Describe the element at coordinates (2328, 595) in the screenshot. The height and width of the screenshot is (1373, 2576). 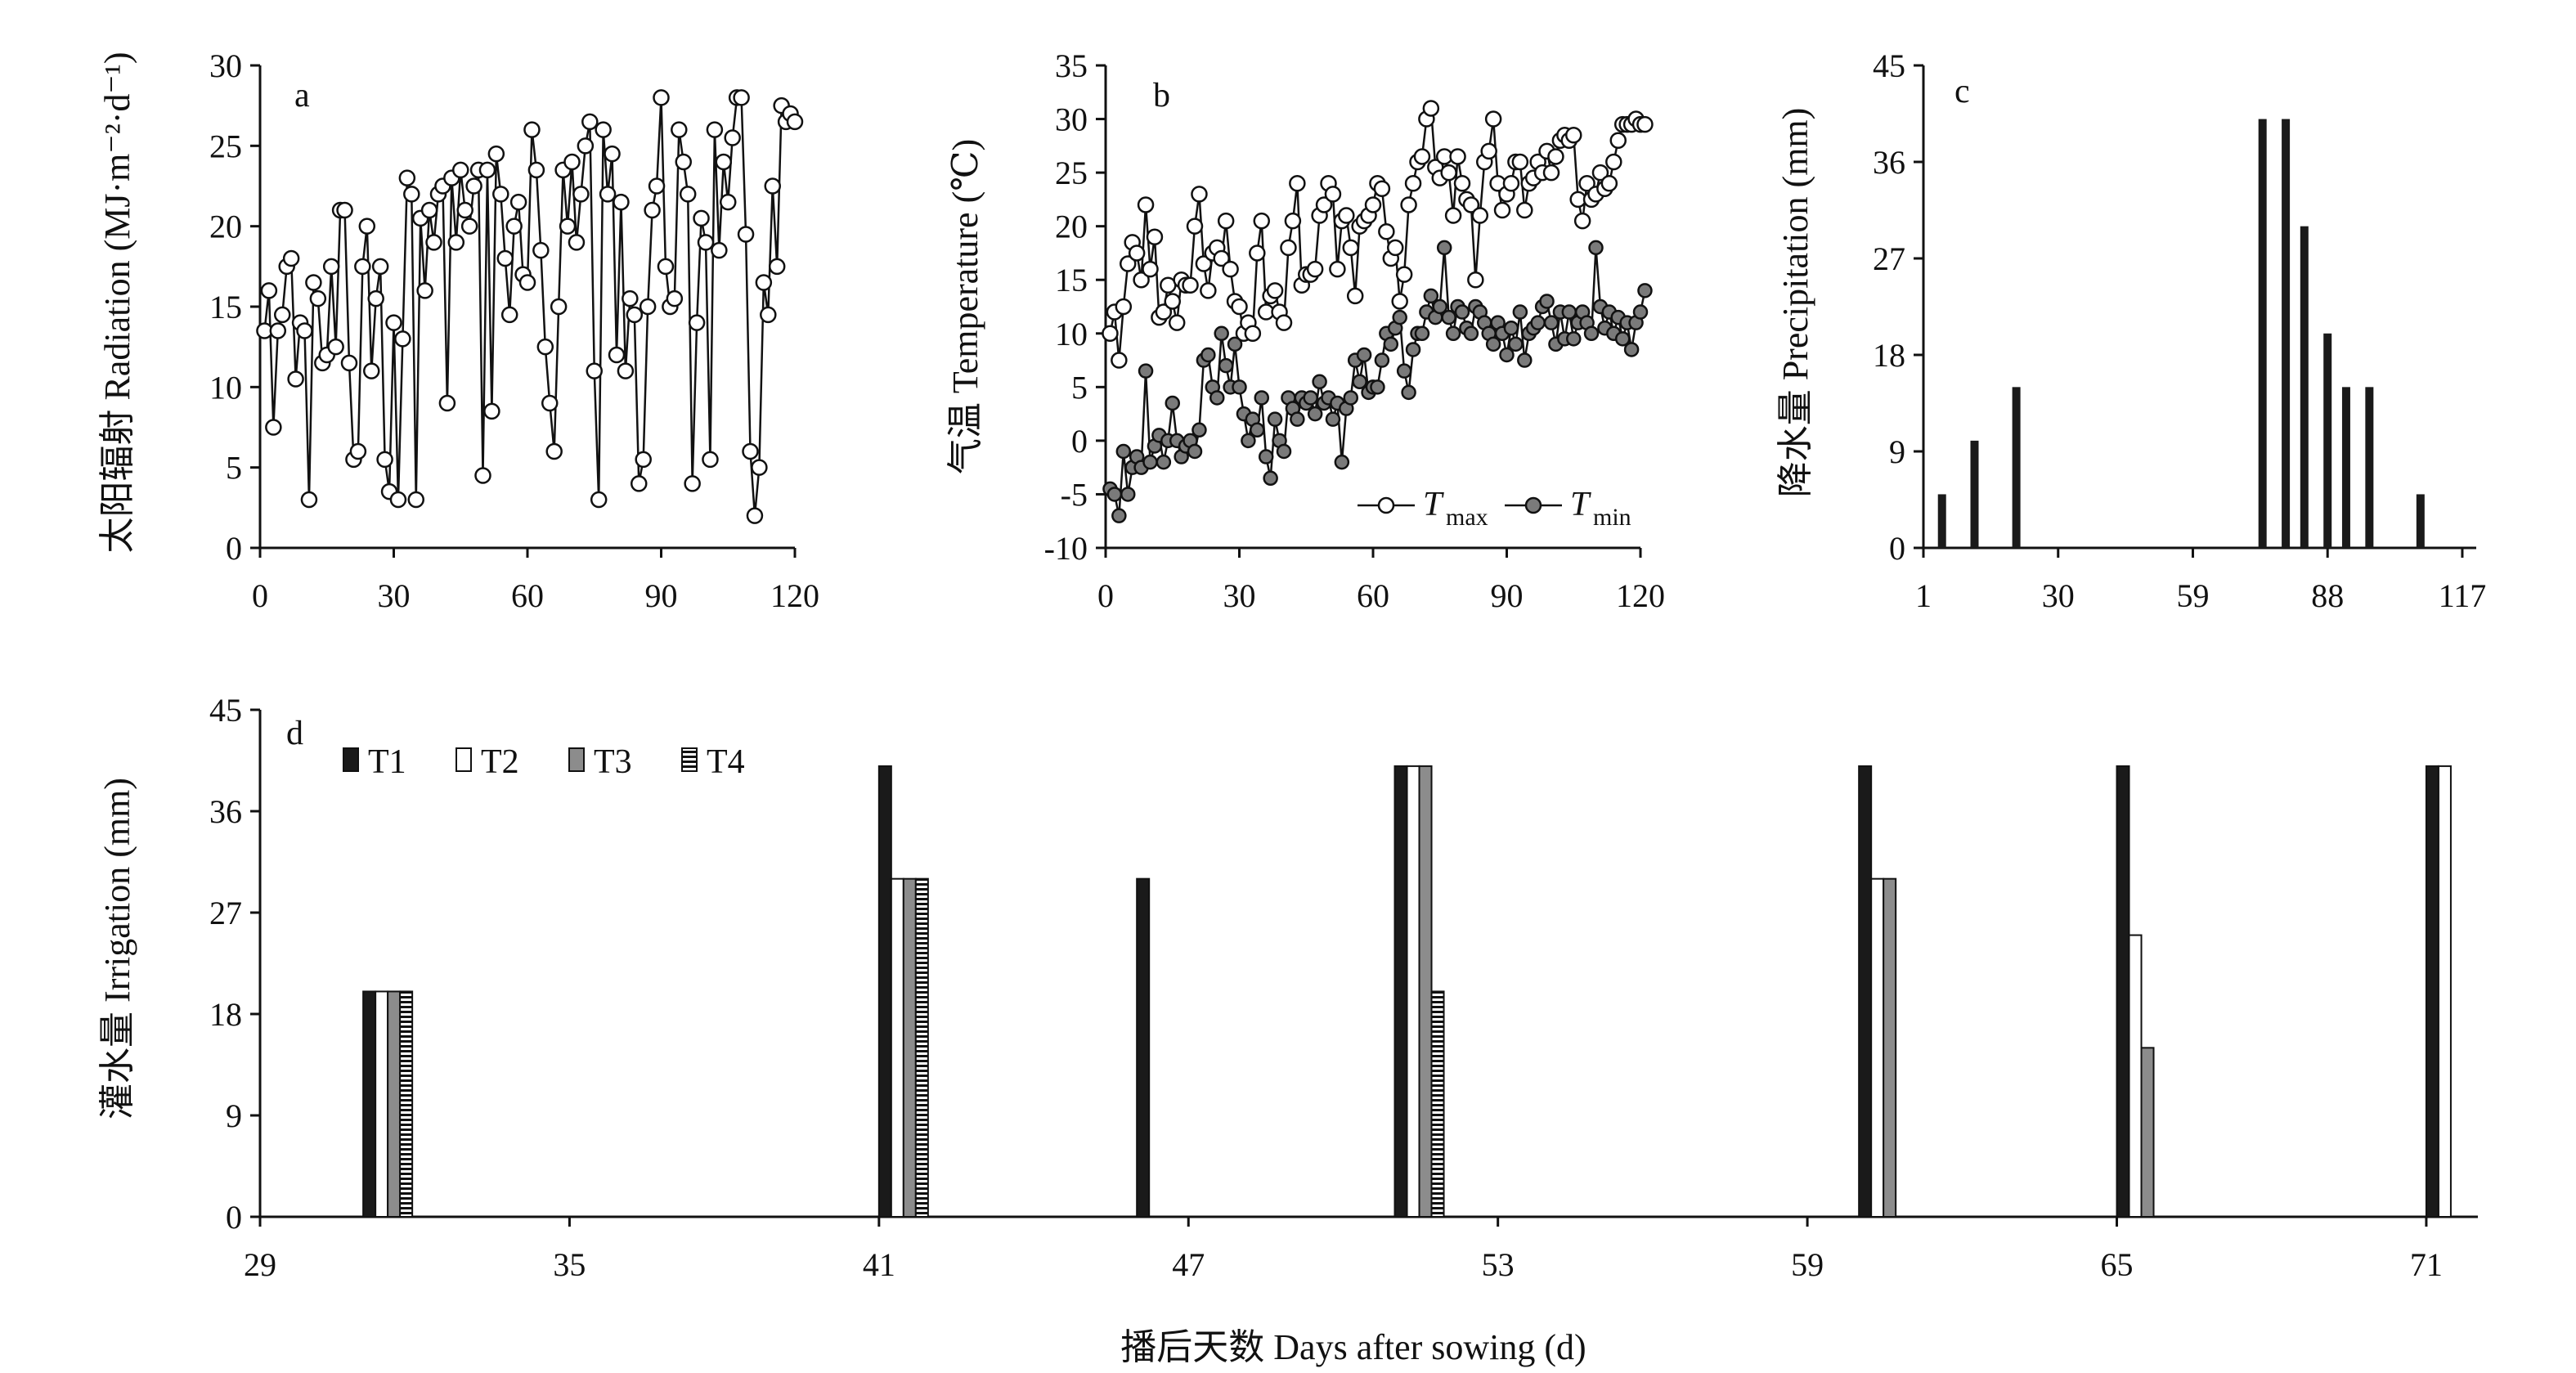
I see `x-tick-label: 88` at that location.